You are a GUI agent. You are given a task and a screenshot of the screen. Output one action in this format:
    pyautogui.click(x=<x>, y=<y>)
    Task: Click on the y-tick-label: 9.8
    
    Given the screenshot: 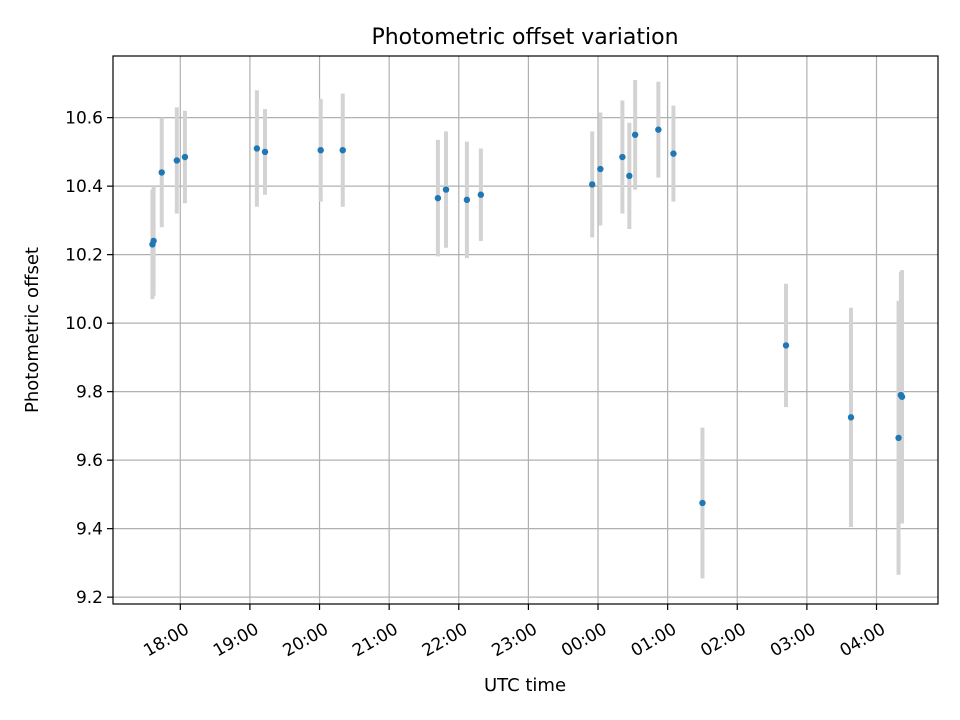 What is the action you would take?
    pyautogui.click(x=89, y=393)
    